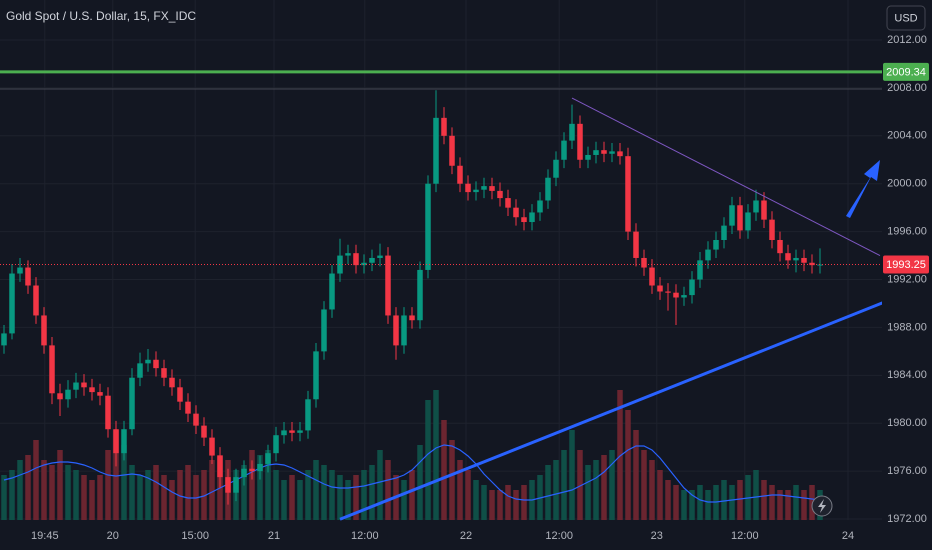 This screenshot has height=550, width=932. I want to click on currency-label: USD, so click(905, 18).